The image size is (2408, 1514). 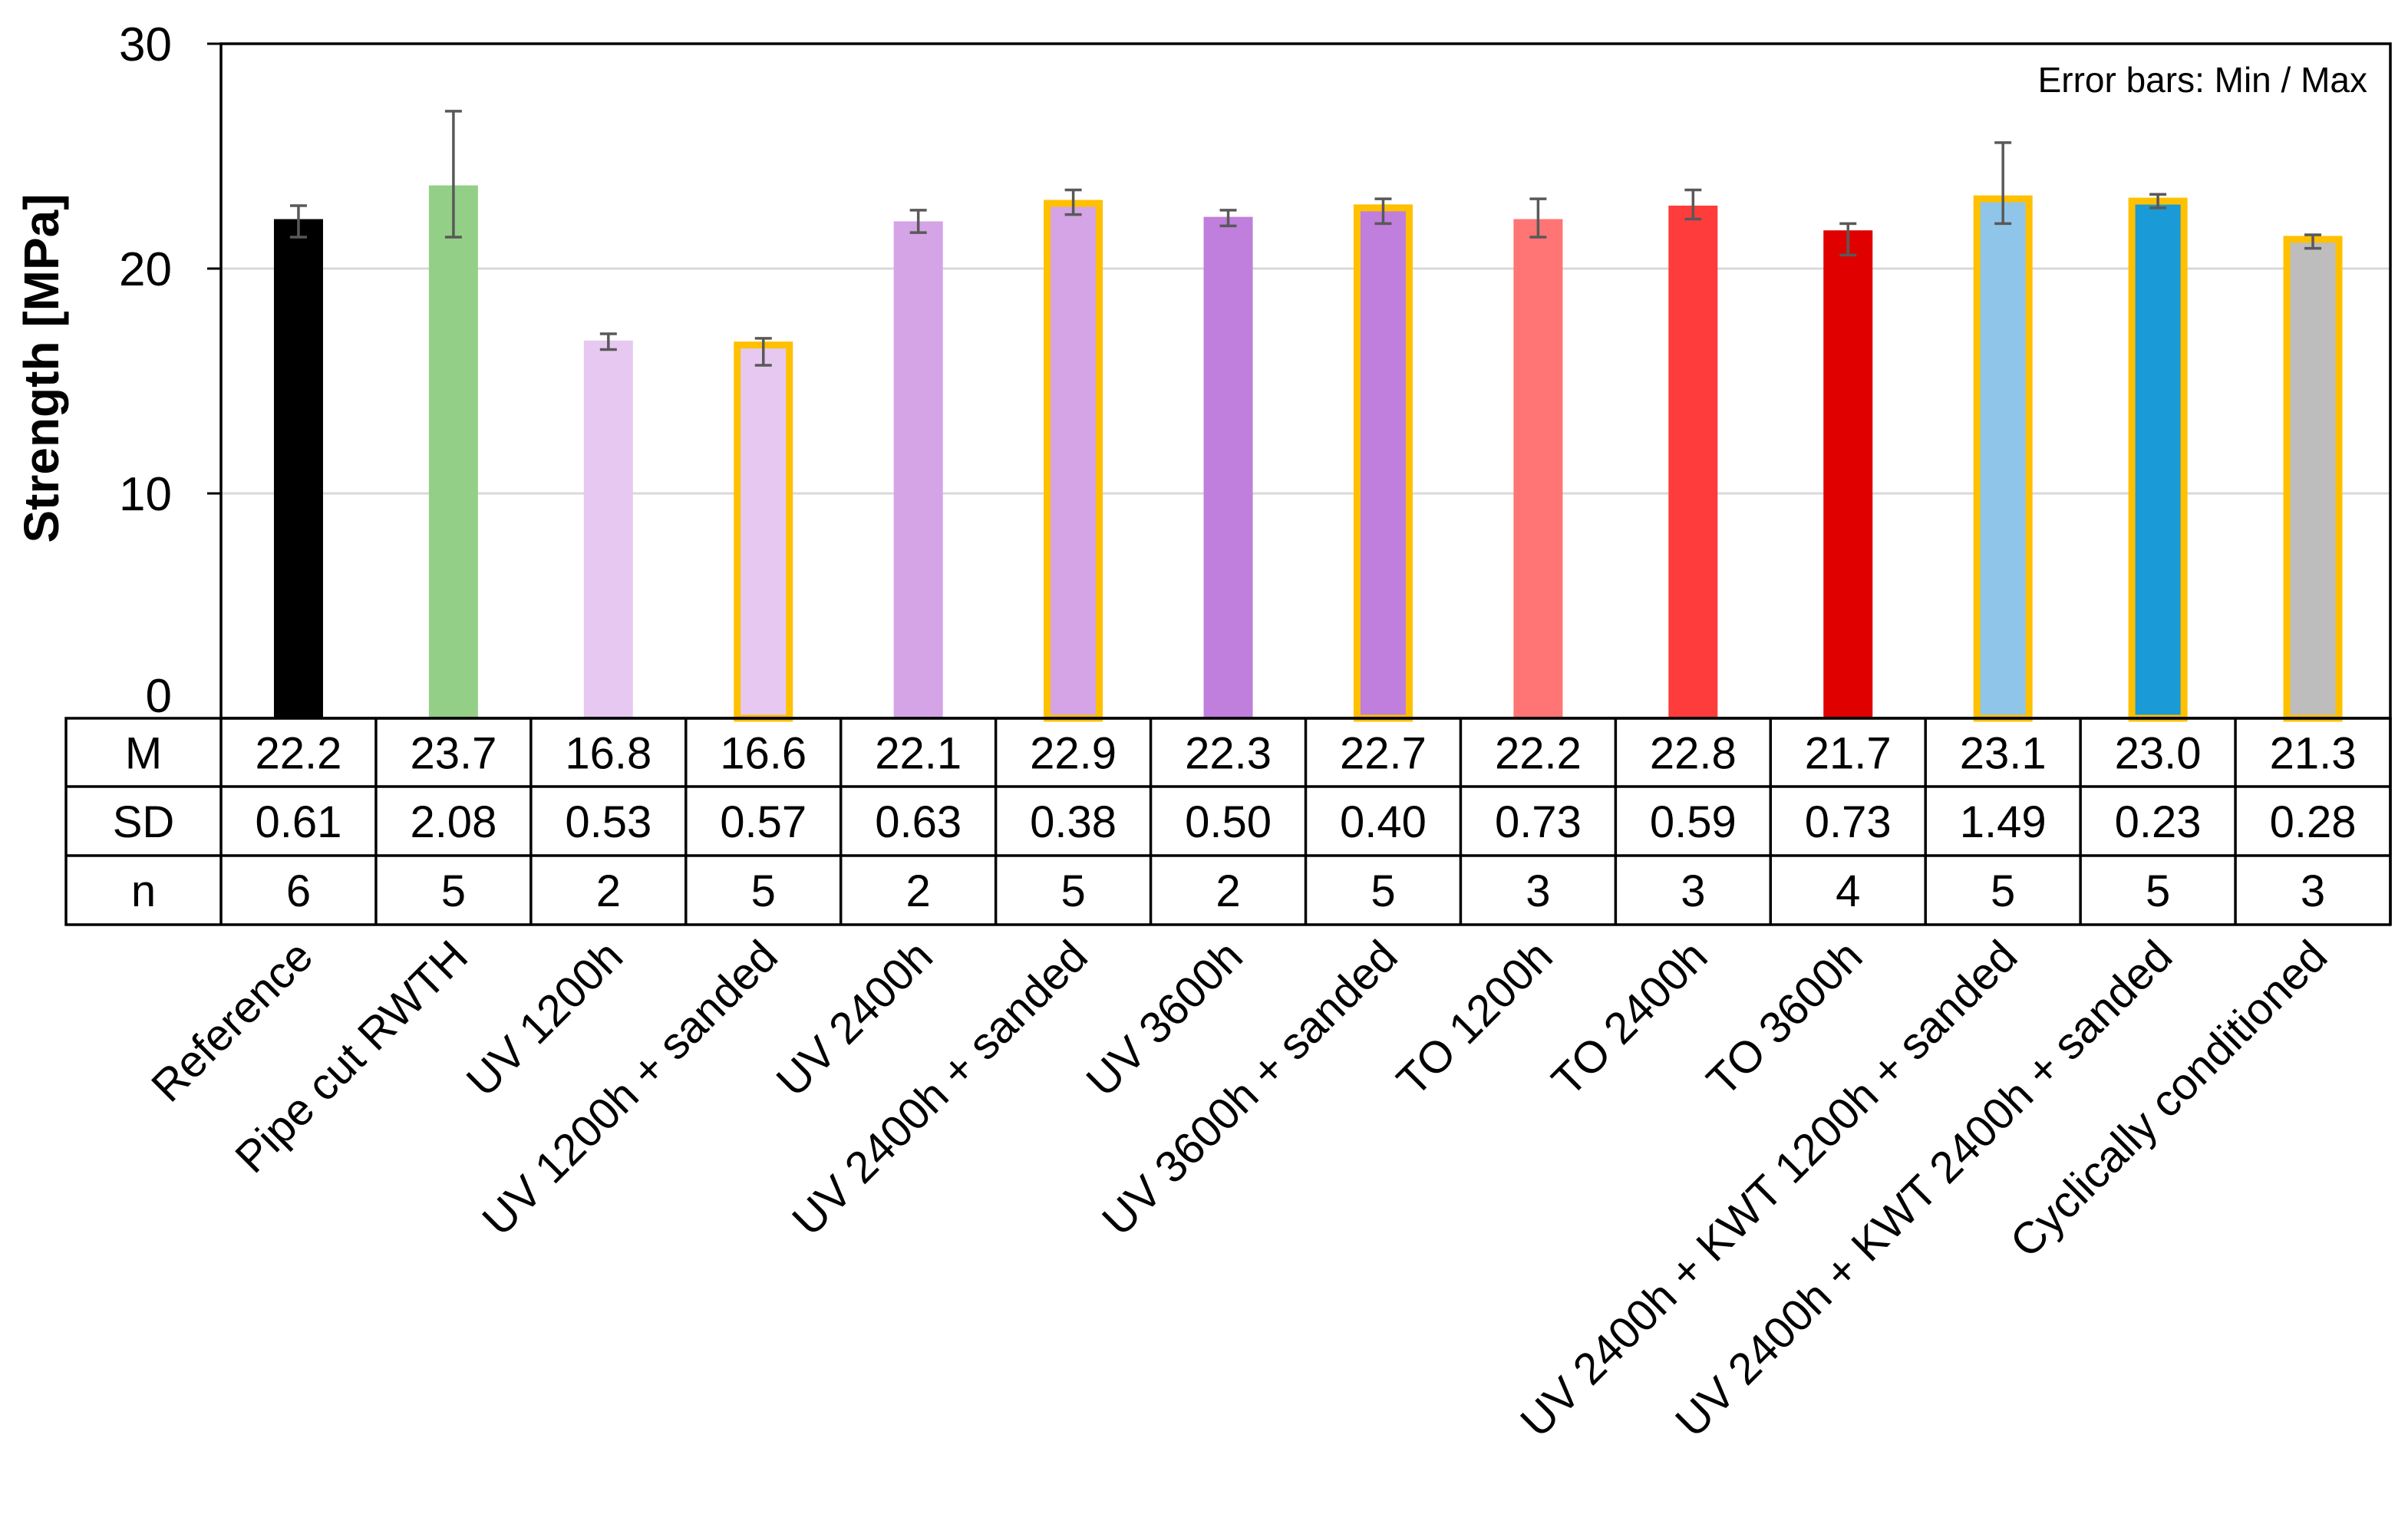 What do you see at coordinates (940, 1088) in the screenshot?
I see `x-category-label: UV 2400h + sanded` at bounding box center [940, 1088].